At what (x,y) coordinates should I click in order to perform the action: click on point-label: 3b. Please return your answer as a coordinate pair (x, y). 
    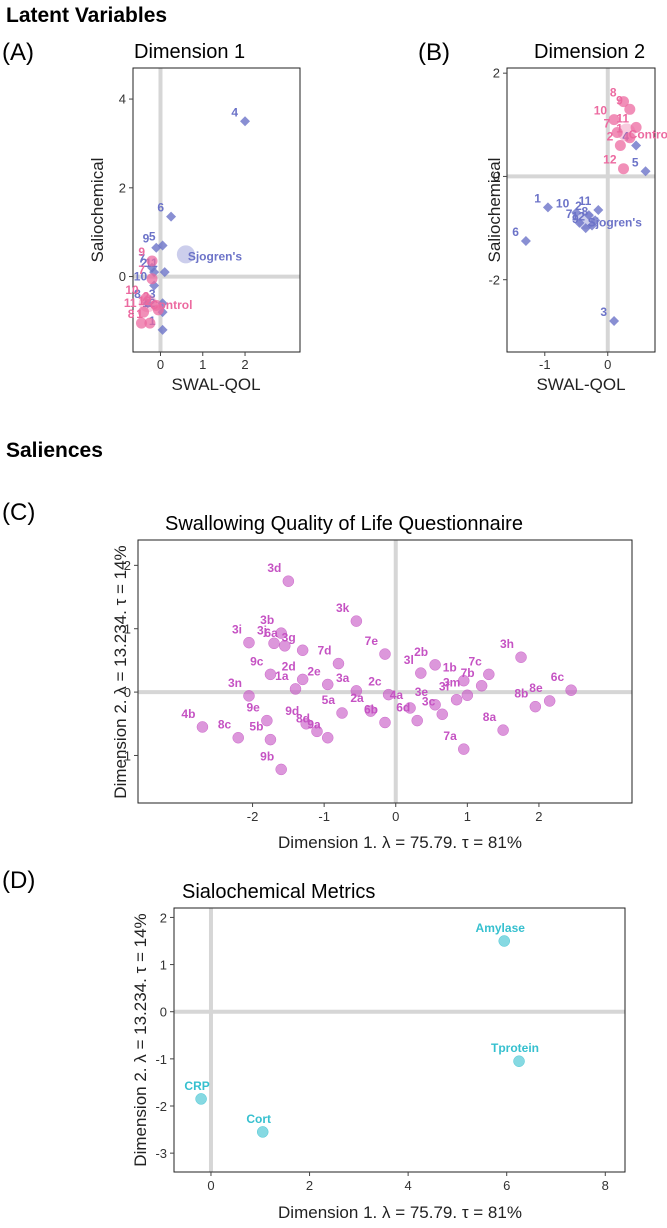
    Looking at the image, I should click on (267, 620).